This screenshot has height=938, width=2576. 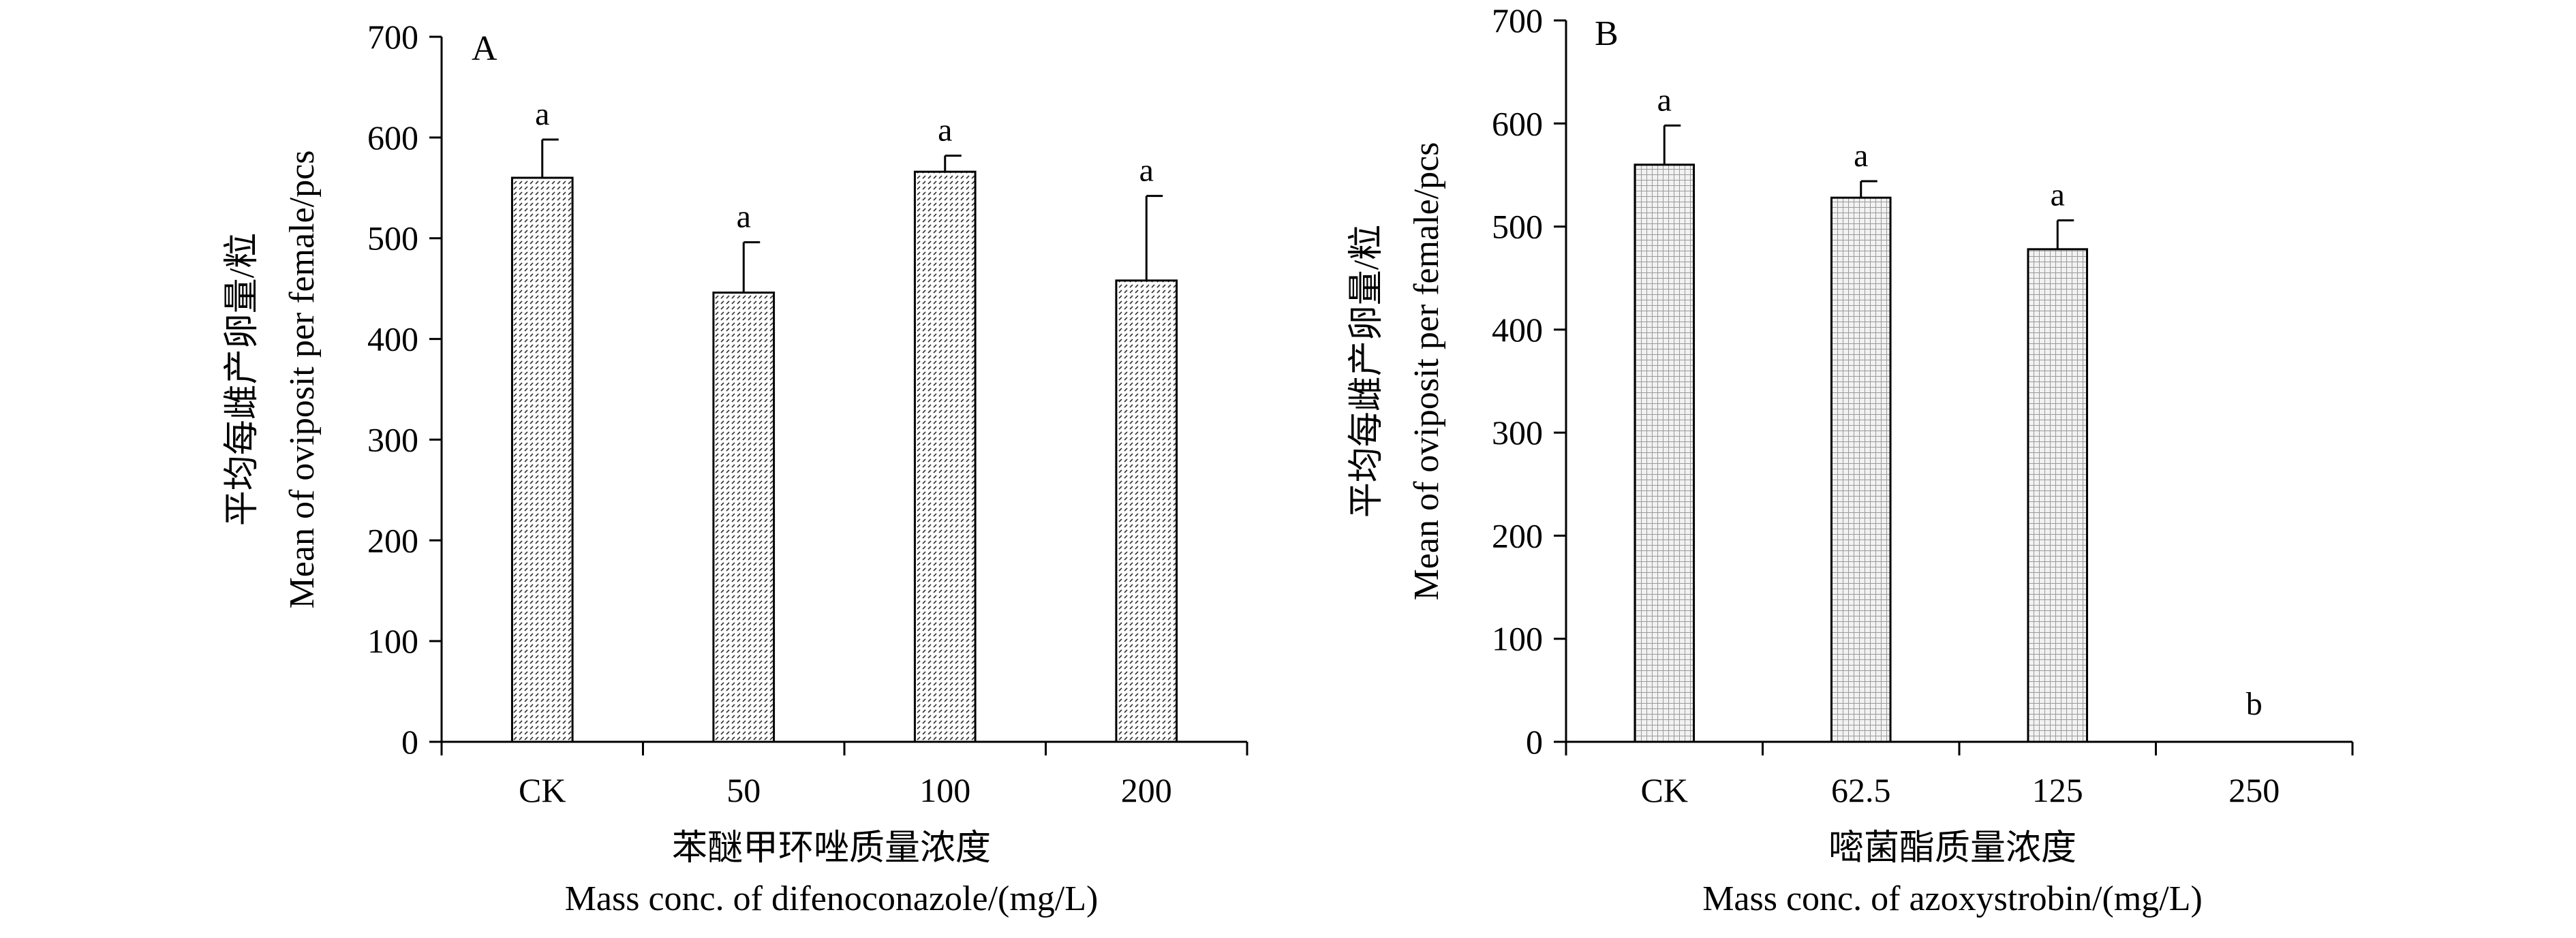 What do you see at coordinates (1861, 790) in the screenshot?
I see `x-tick-label: 62.5` at bounding box center [1861, 790].